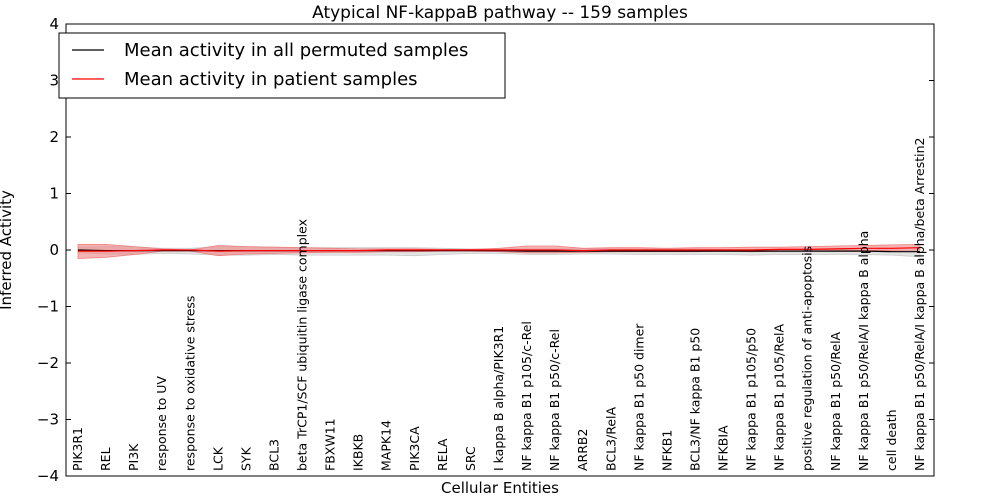 The image size is (1000, 500). I want to click on y-tick-label: −4, so click(48, 476).